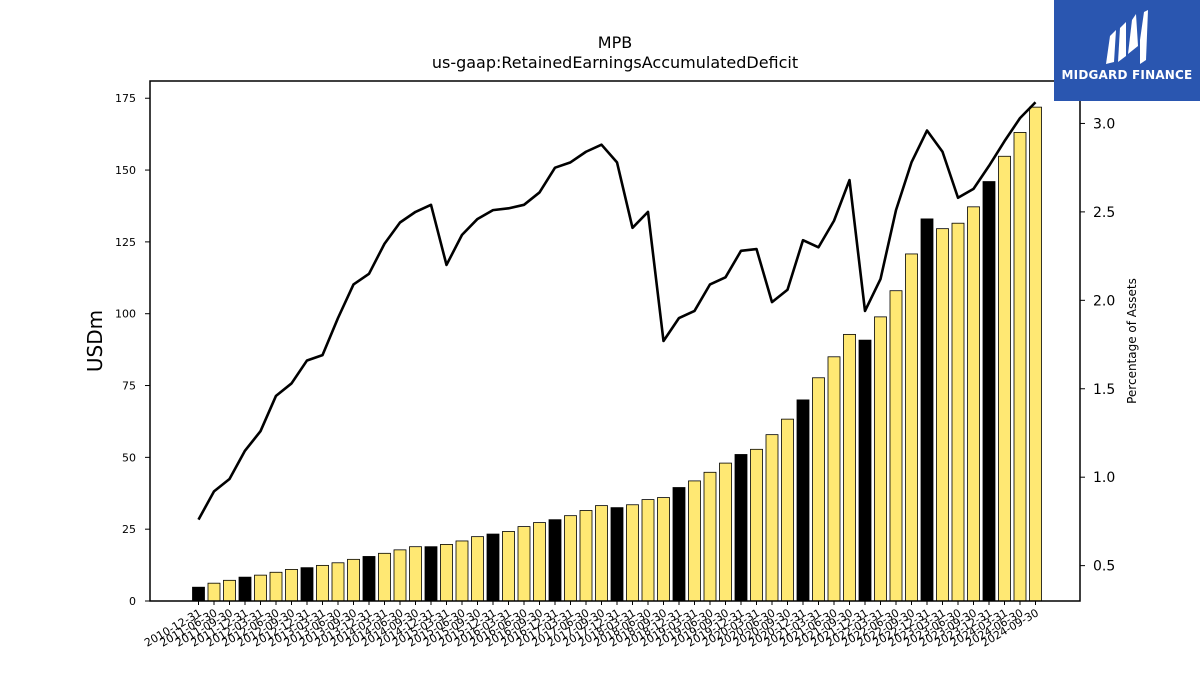  I want to click on y-tick-label: 100, so click(125, 314).